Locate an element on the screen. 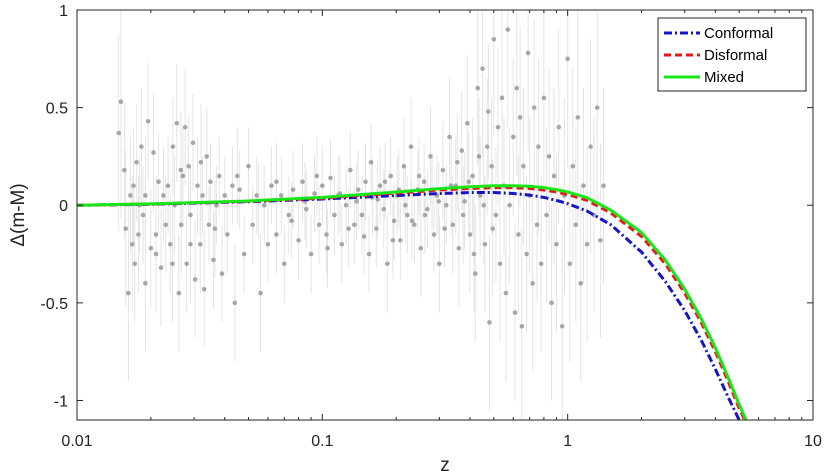 The width and height of the screenshot is (830, 476). y-tick-label: 0.5 is located at coordinates (57, 109).